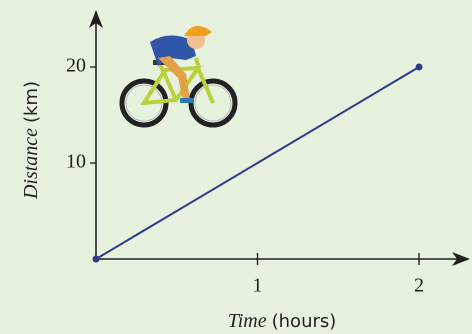  I want to click on y-tick-label: 20, so click(76, 66).